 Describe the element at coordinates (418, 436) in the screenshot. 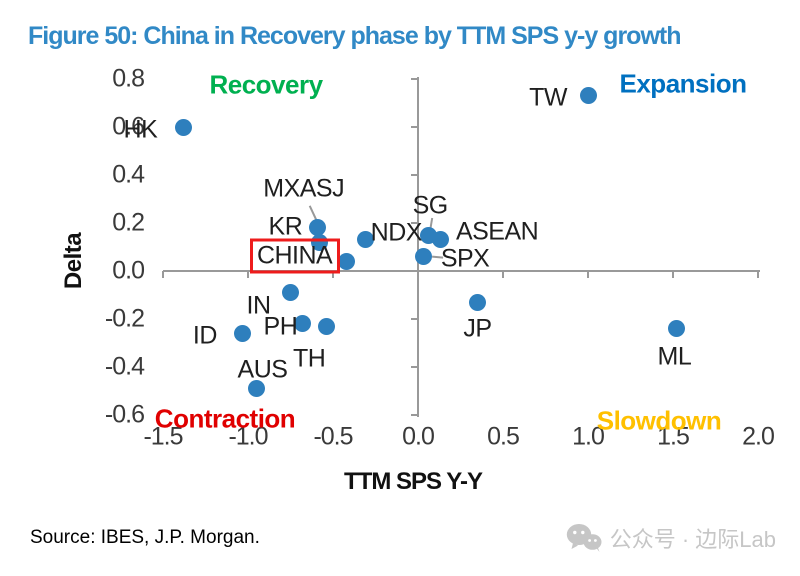

I see `x-tick-label: 0.0` at that location.